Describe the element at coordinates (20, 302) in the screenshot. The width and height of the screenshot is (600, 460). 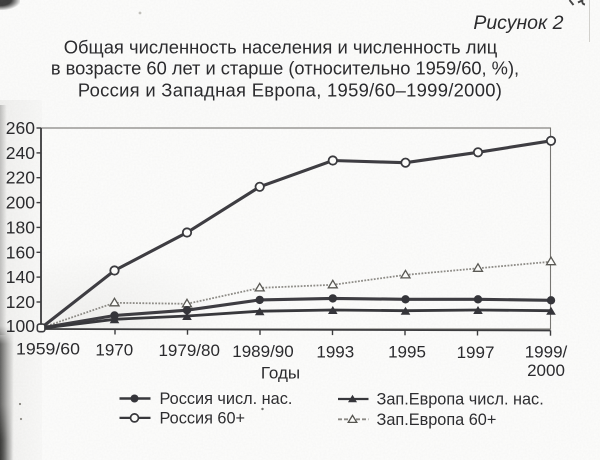
I see `svg-text: 120` at that location.